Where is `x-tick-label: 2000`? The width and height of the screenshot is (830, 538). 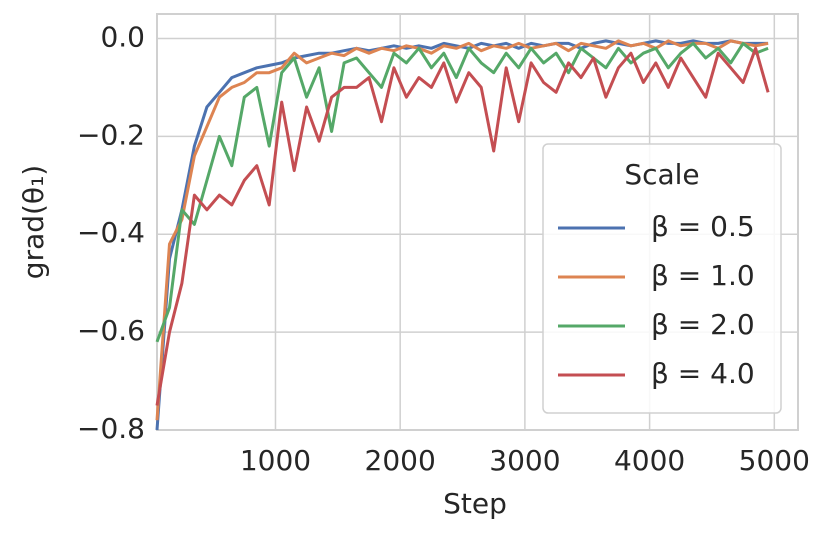 x-tick-label: 2000 is located at coordinates (400, 460).